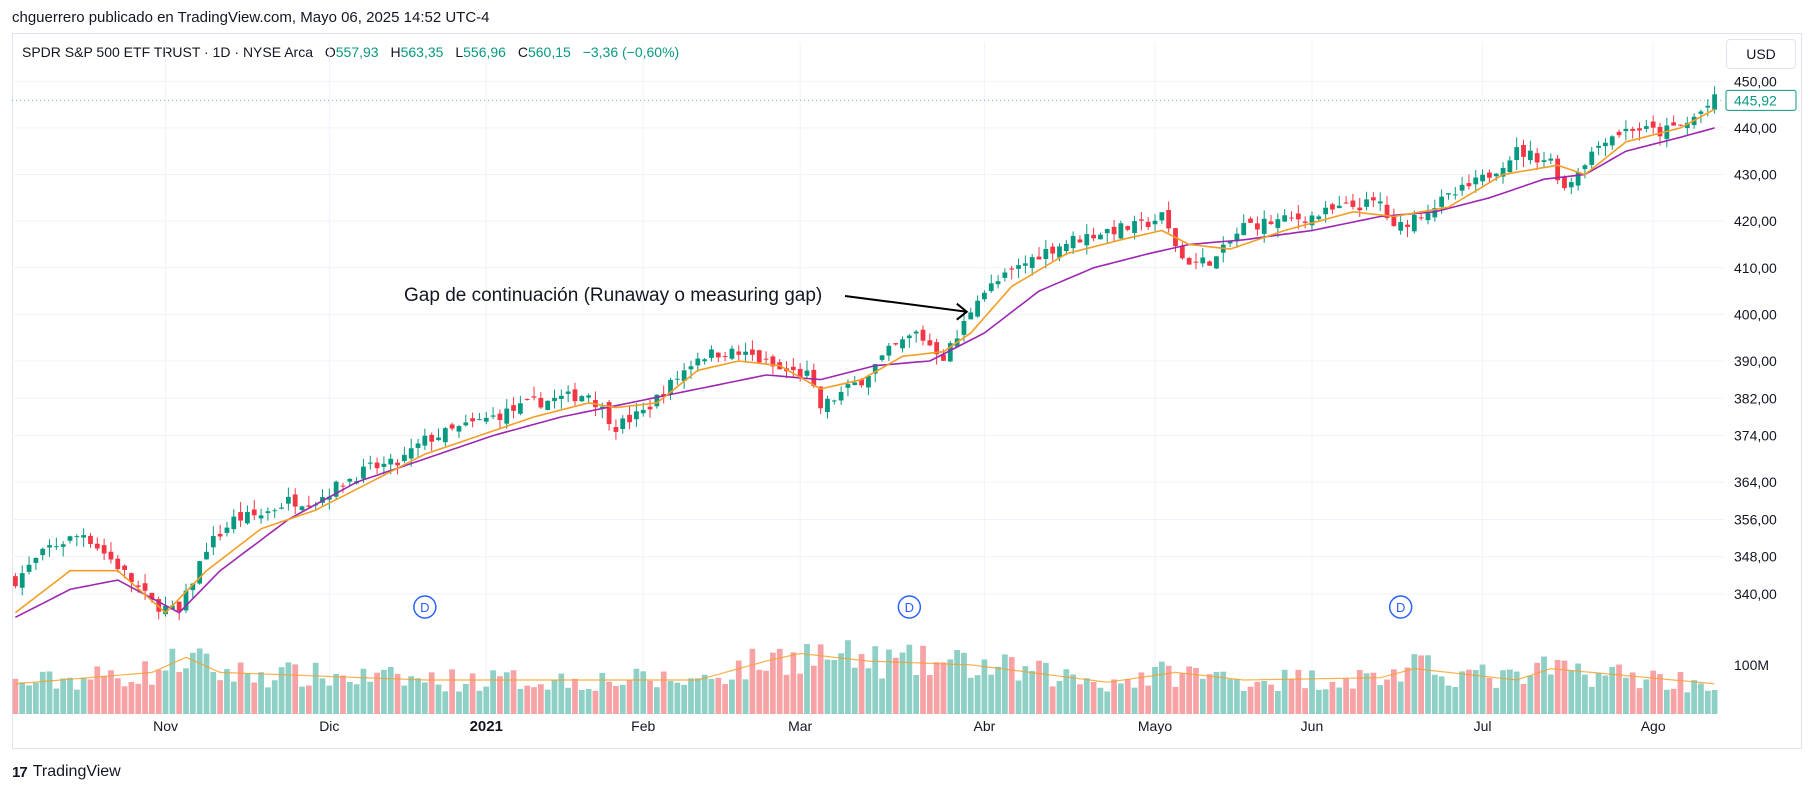  I want to click on y-tick-label: 430,00, so click(1755, 175).